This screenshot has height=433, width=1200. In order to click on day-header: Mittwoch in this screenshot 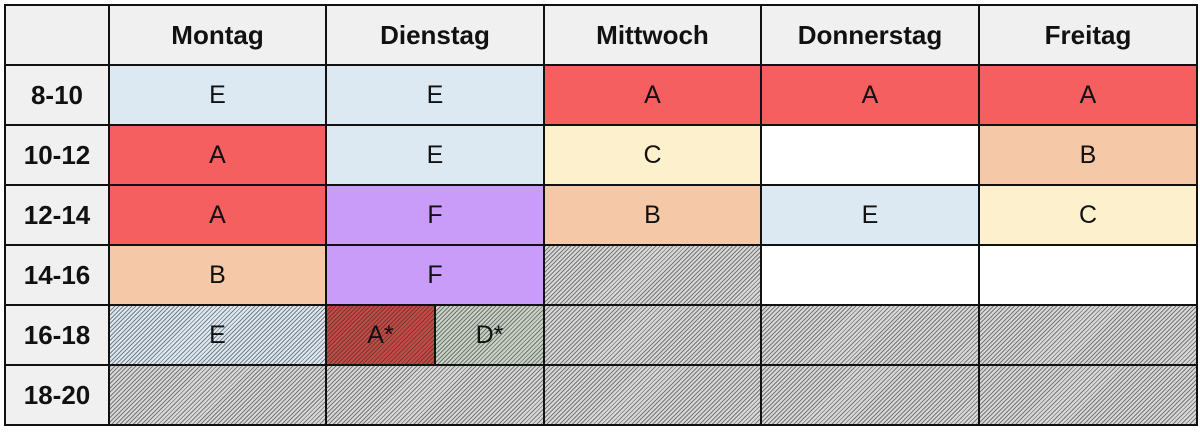, I will do `click(652, 35)`.